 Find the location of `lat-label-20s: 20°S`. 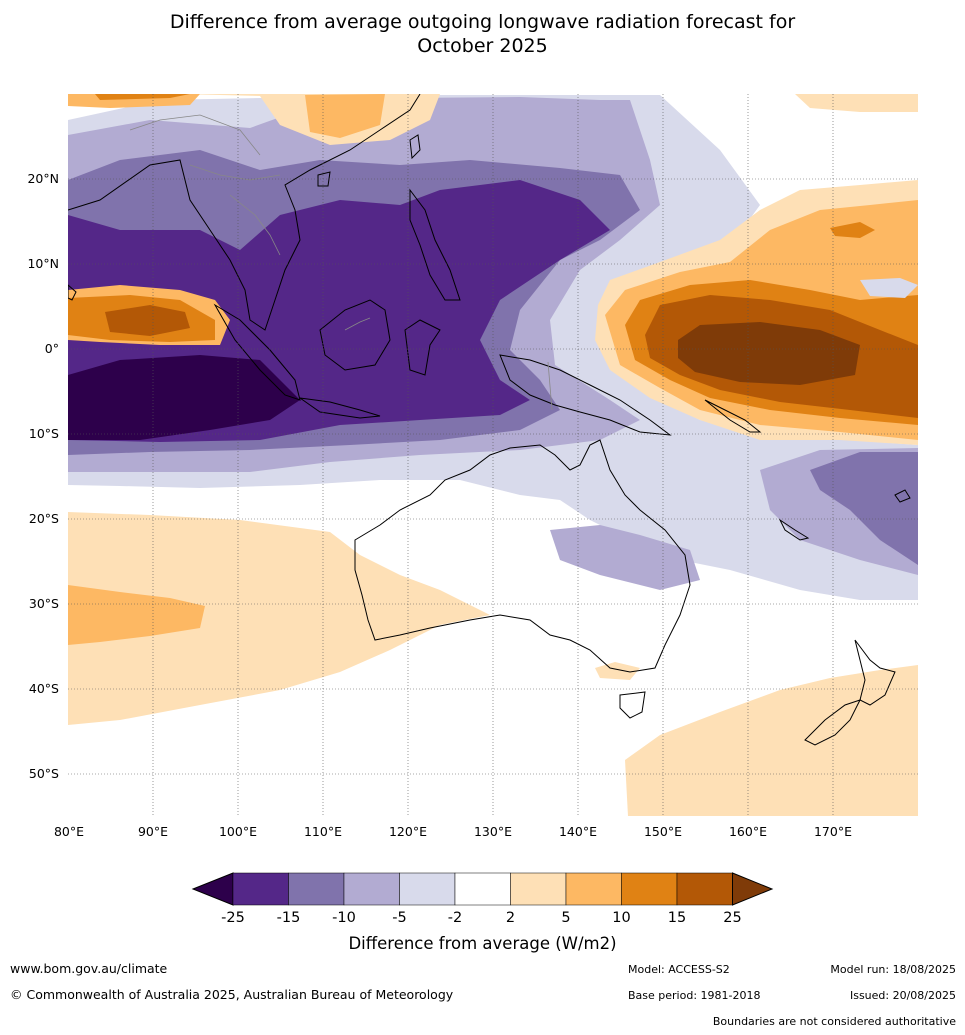

lat-label-20s: 20°S is located at coordinates (44, 518).